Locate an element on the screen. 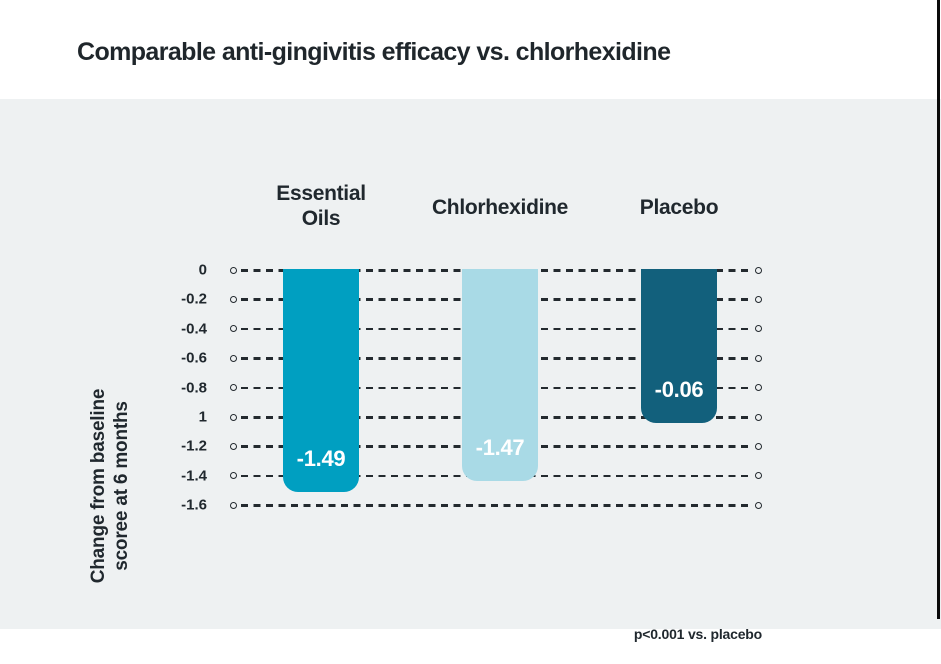 This screenshot has width=941, height=664. category-header-chlorhexidine: Chlorhexidine is located at coordinates (500, 207).